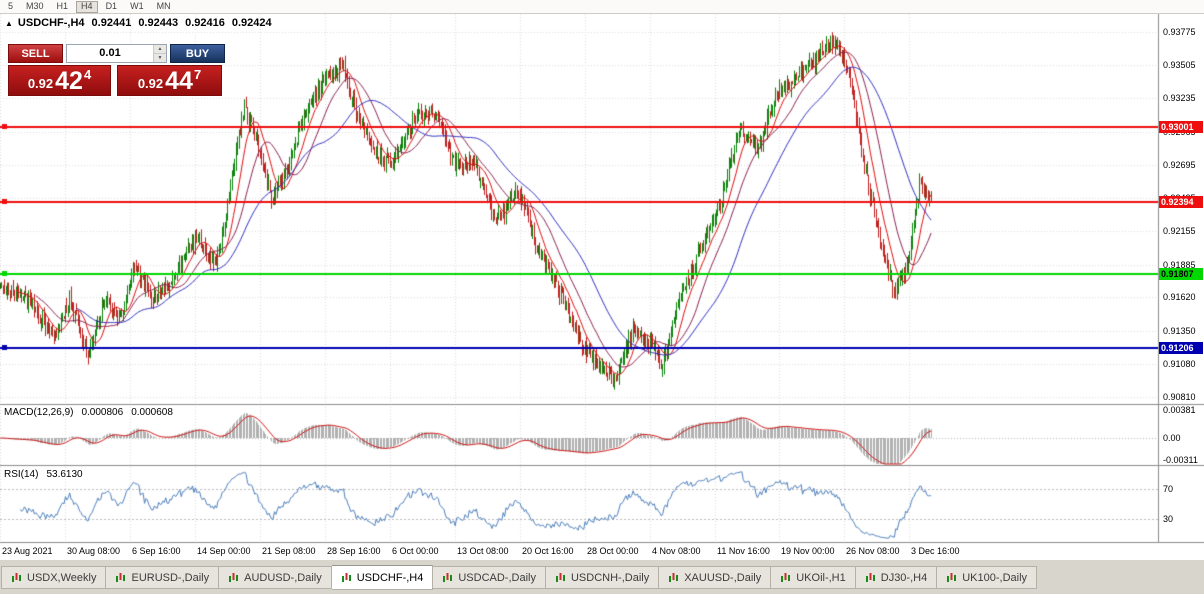 The height and width of the screenshot is (594, 1204). I want to click on tab-label: USDCHF-,H4, so click(390, 577).